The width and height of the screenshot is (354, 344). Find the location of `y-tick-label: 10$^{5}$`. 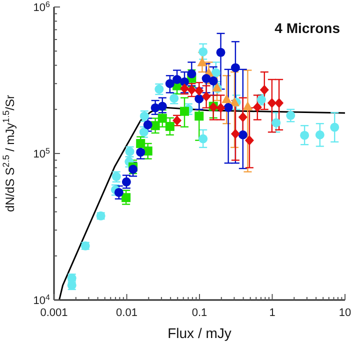

y-tick-label: 10$^{5}$ is located at coordinates (42, 153).